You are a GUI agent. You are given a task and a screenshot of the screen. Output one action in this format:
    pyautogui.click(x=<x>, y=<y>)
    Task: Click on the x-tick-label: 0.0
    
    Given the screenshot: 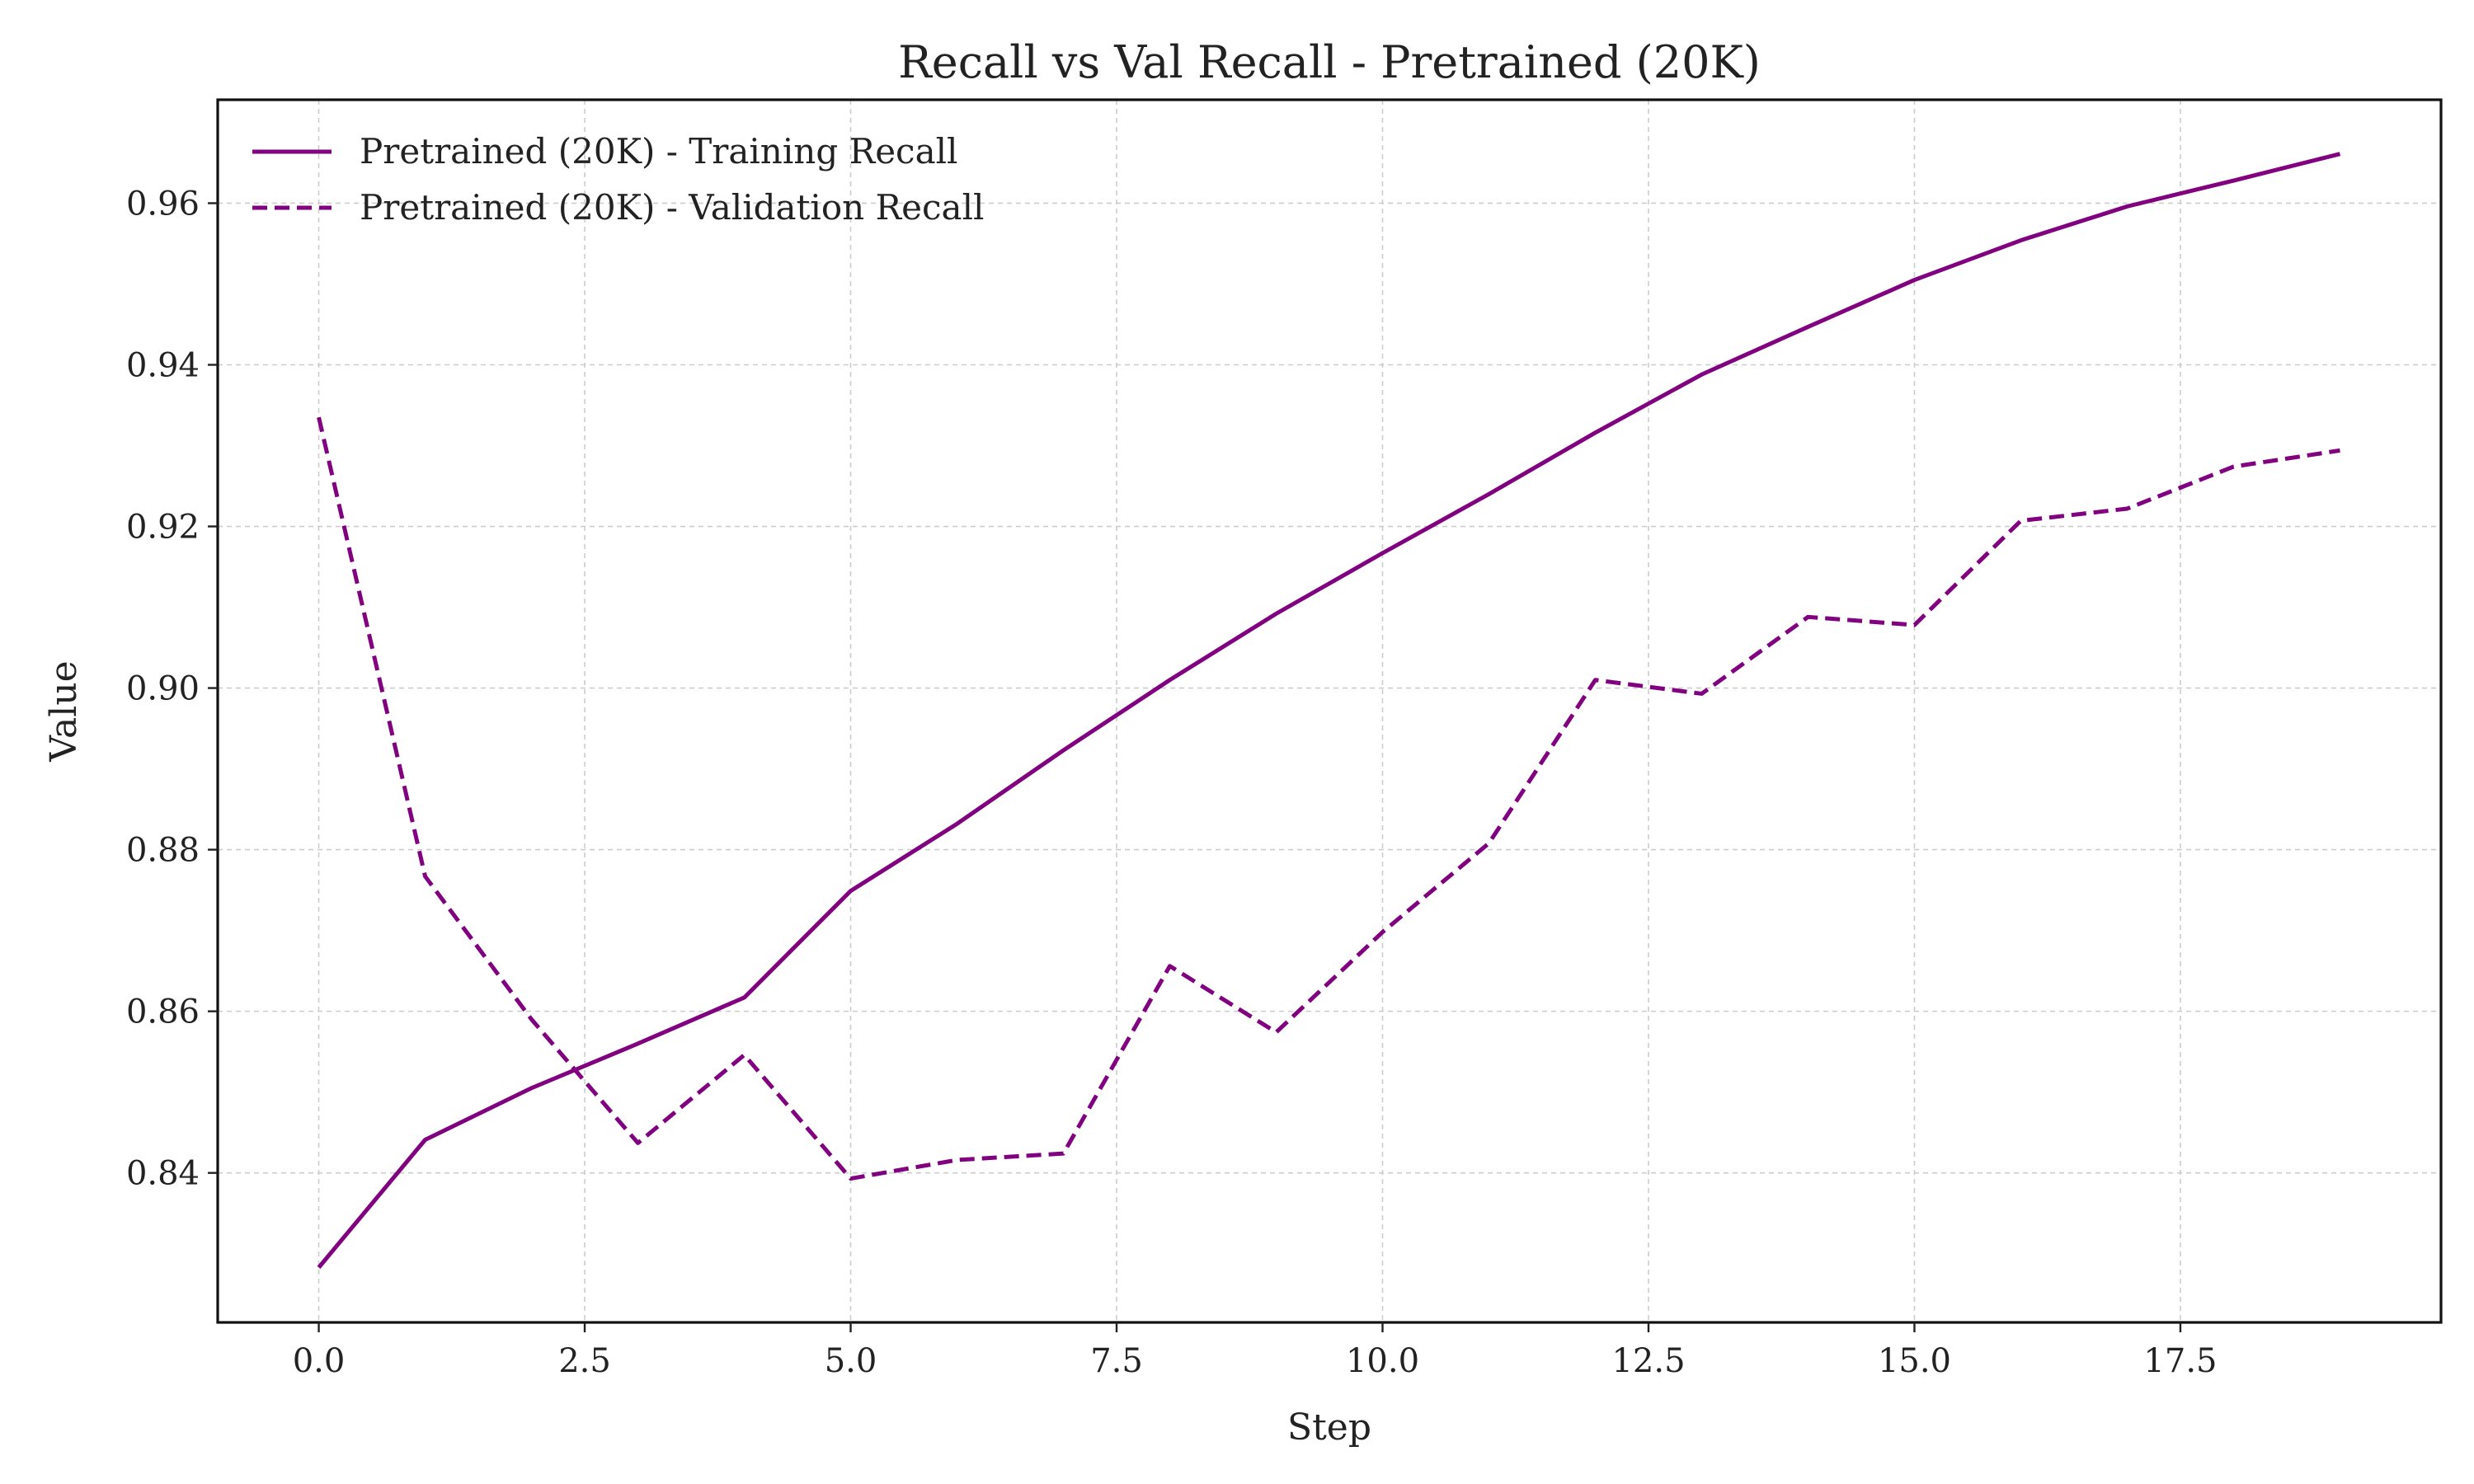 What is the action you would take?
    pyautogui.click(x=319, y=1361)
    